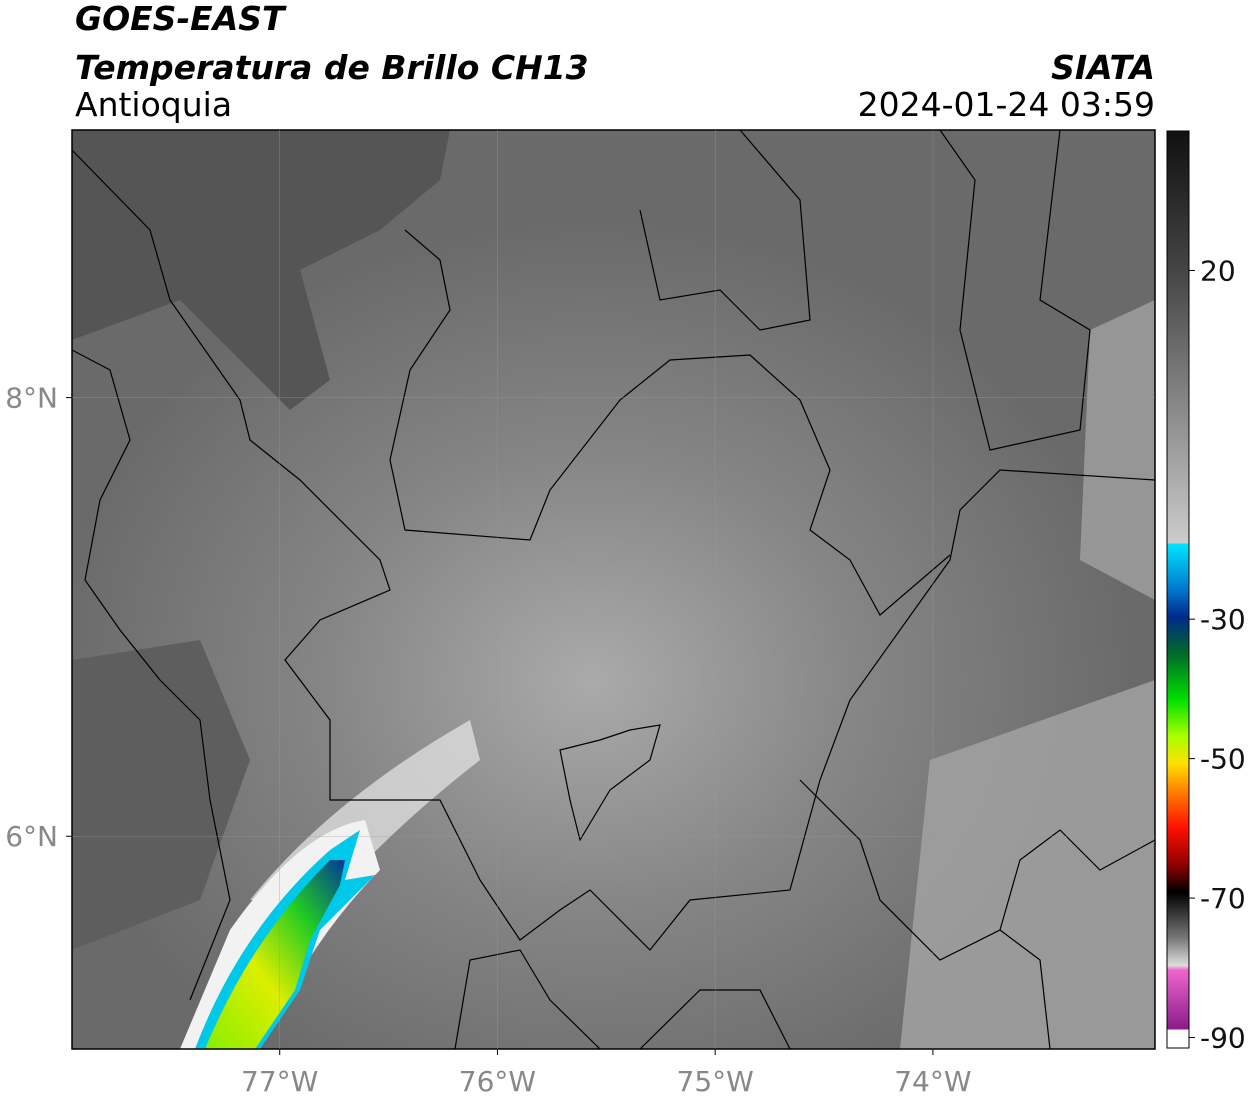  What do you see at coordinates (31, 836) in the screenshot?
I see `lat-tick-label: 6°N` at bounding box center [31, 836].